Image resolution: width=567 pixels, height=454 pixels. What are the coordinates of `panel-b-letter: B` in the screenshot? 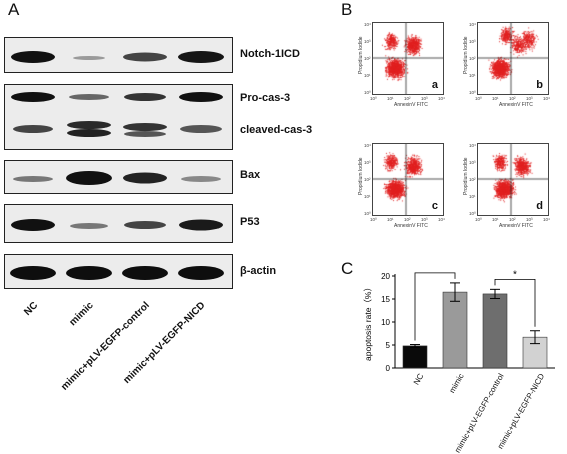 It's located at (347, 9).